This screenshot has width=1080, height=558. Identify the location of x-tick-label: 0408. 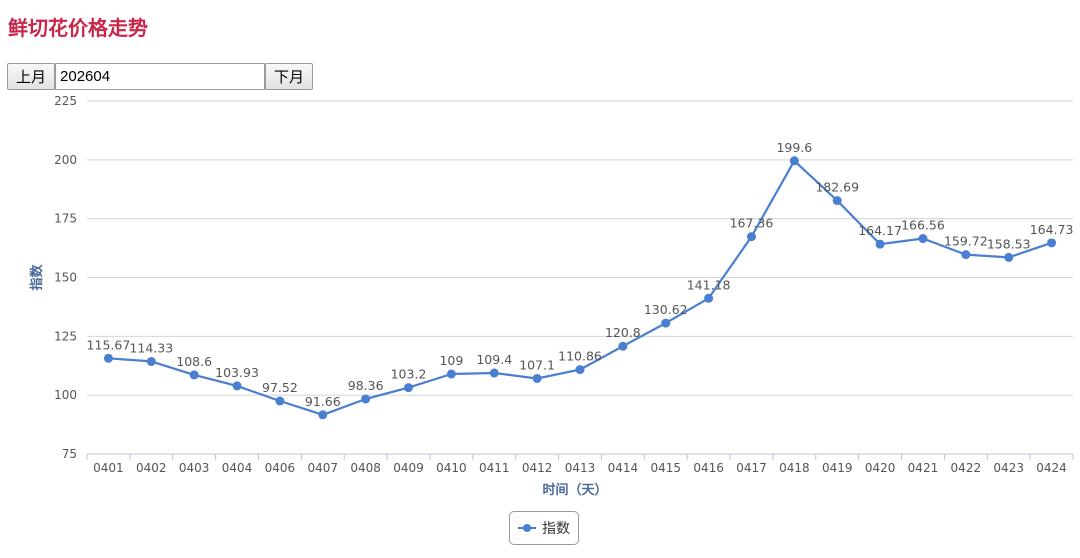
(365, 468).